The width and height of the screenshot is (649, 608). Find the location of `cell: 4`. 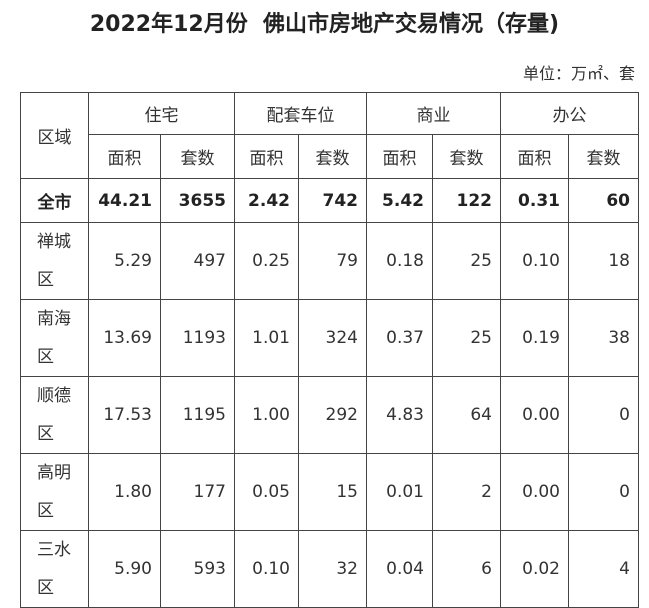

cell: 4 is located at coordinates (603, 569).